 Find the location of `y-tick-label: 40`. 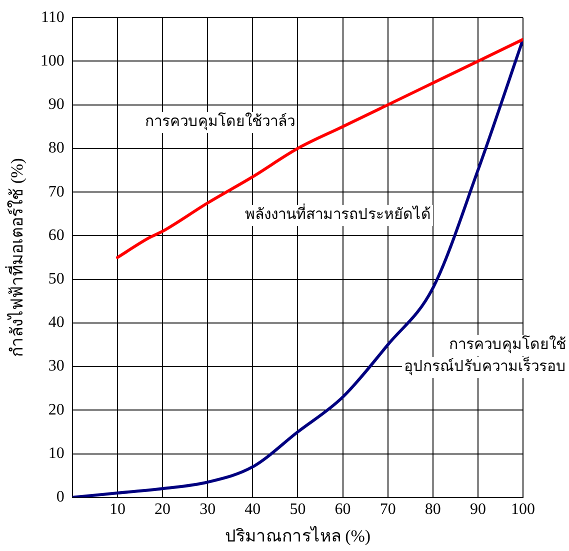

y-tick-label: 40 is located at coordinates (56, 323).